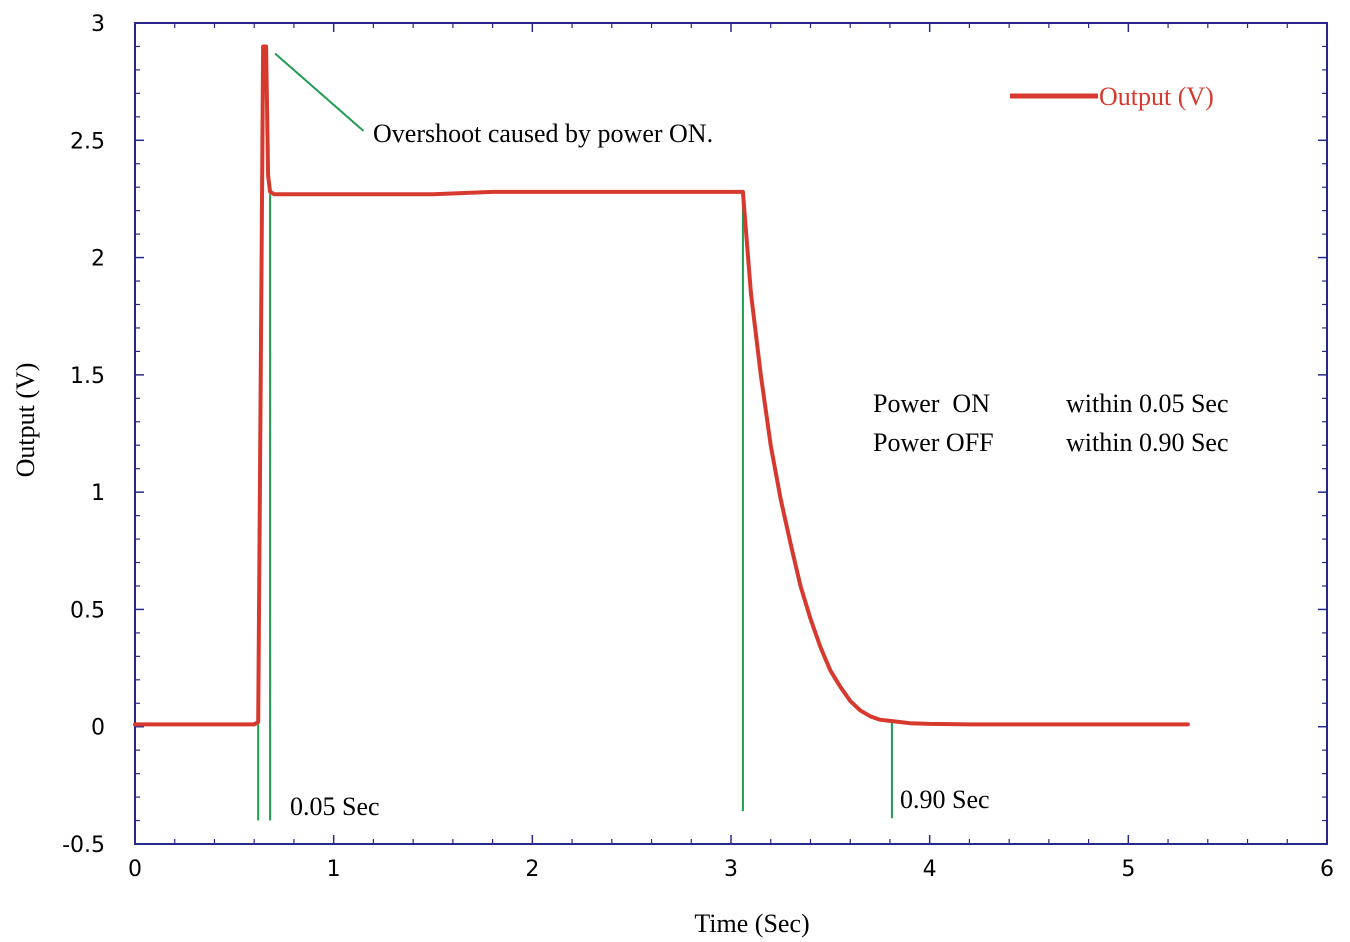  Describe the element at coordinates (931, 403) in the screenshot. I see `power-on-label: Power ON` at that location.